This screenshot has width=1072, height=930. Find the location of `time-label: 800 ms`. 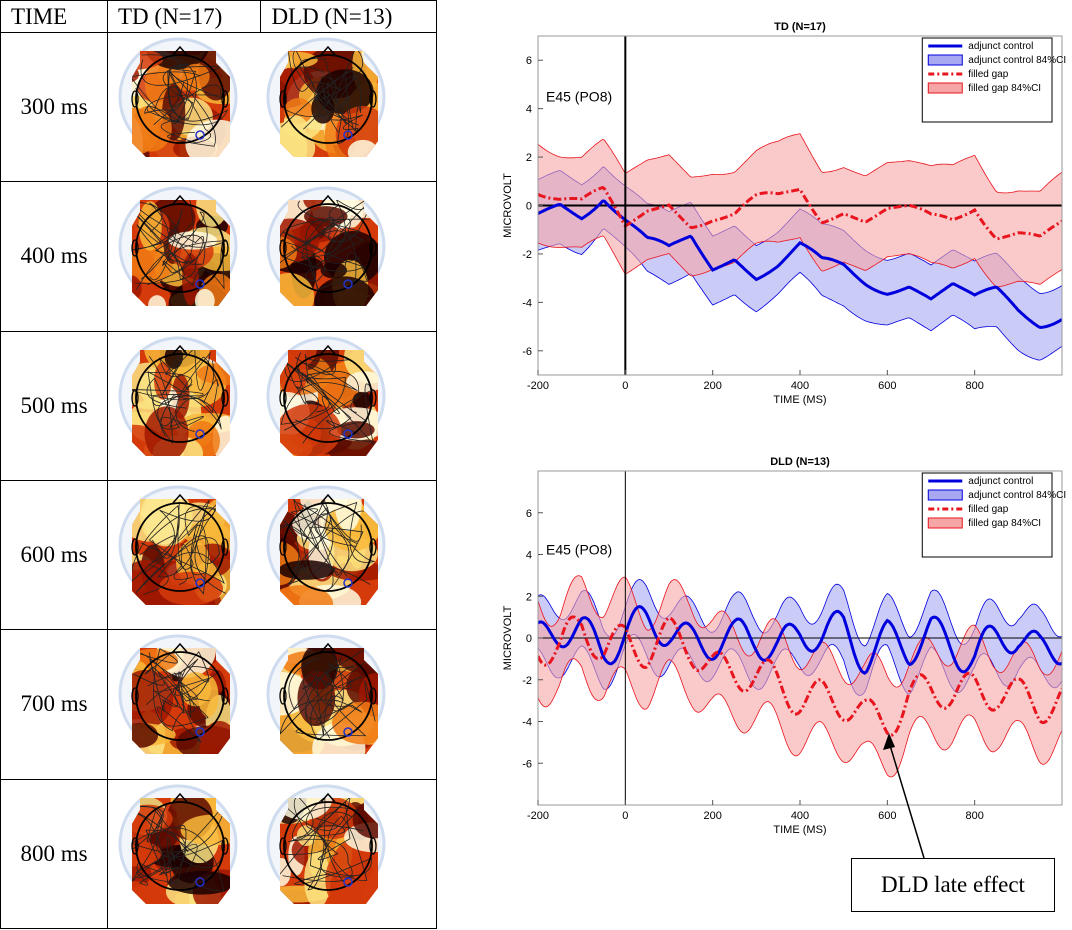

time-label: 800 ms is located at coordinates (54, 854).